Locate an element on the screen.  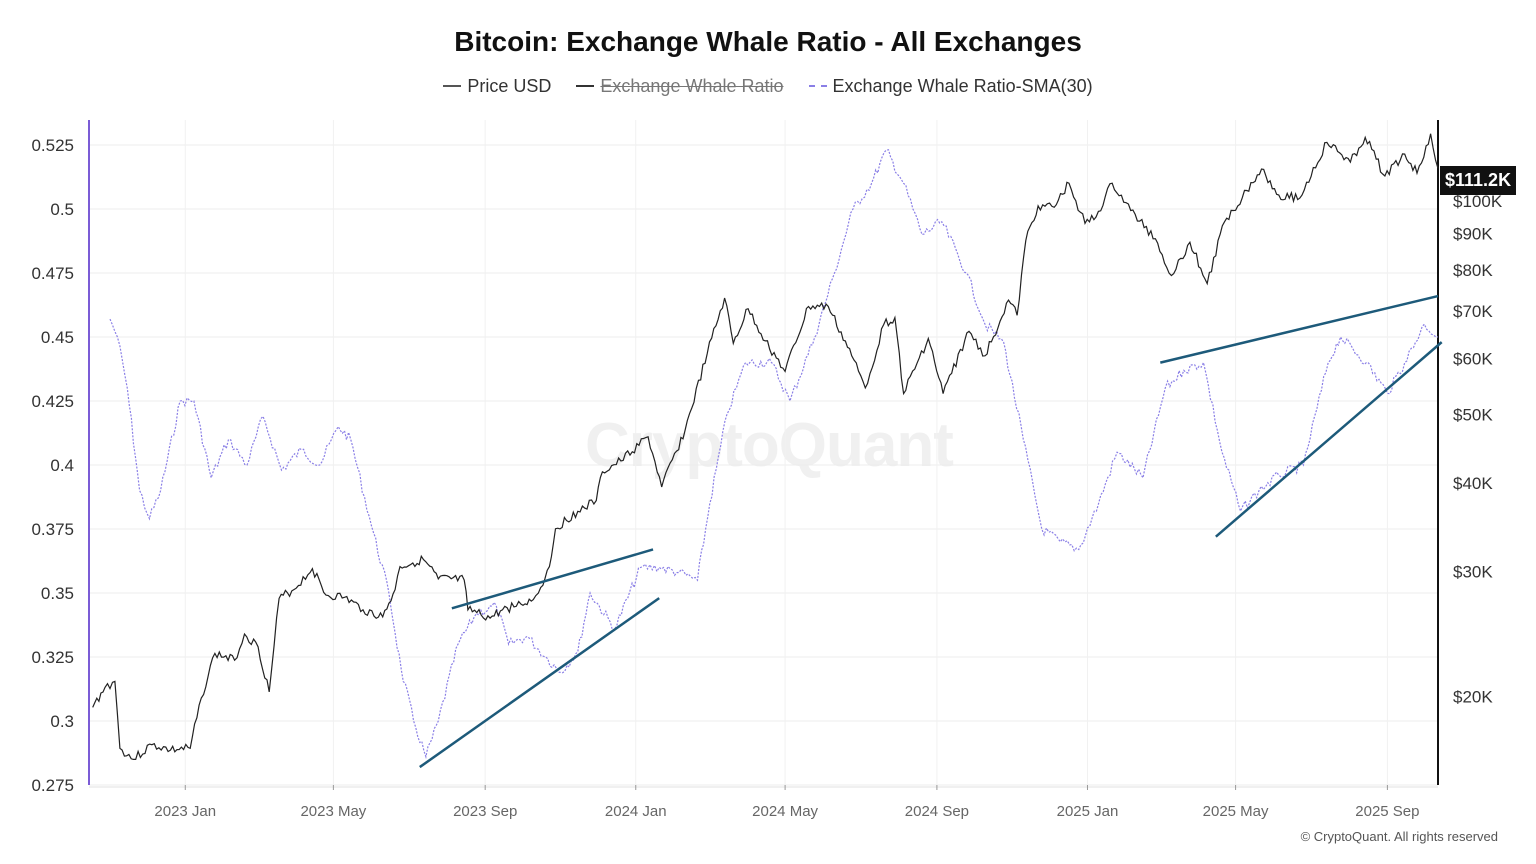
watermark: CryptoQuant is located at coordinates (769, 445).